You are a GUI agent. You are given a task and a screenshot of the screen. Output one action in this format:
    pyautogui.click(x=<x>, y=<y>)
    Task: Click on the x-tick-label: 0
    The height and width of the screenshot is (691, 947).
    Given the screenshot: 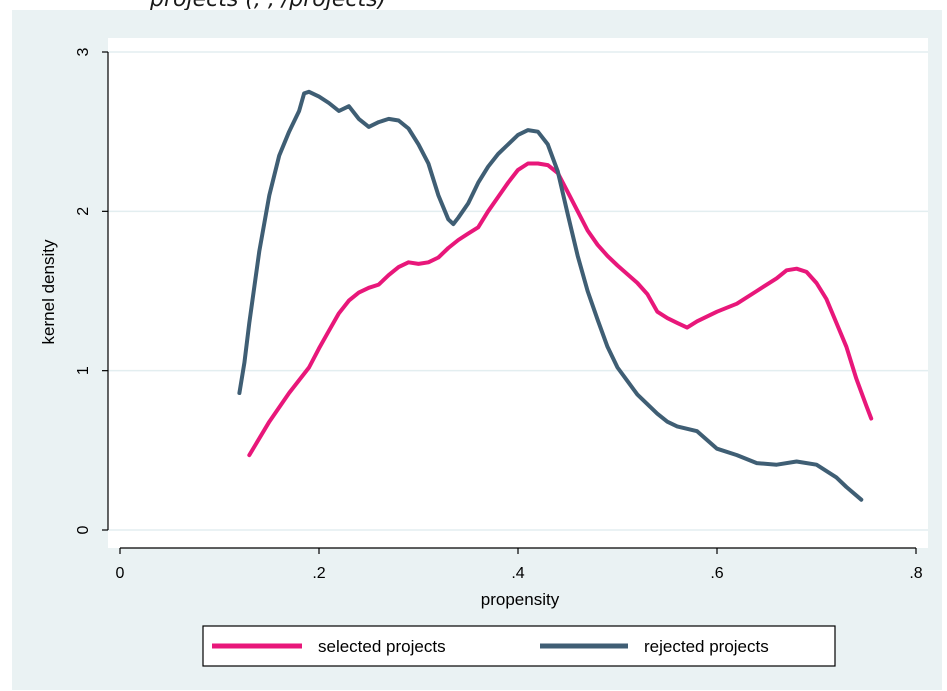 What is the action you would take?
    pyautogui.click(x=120, y=573)
    